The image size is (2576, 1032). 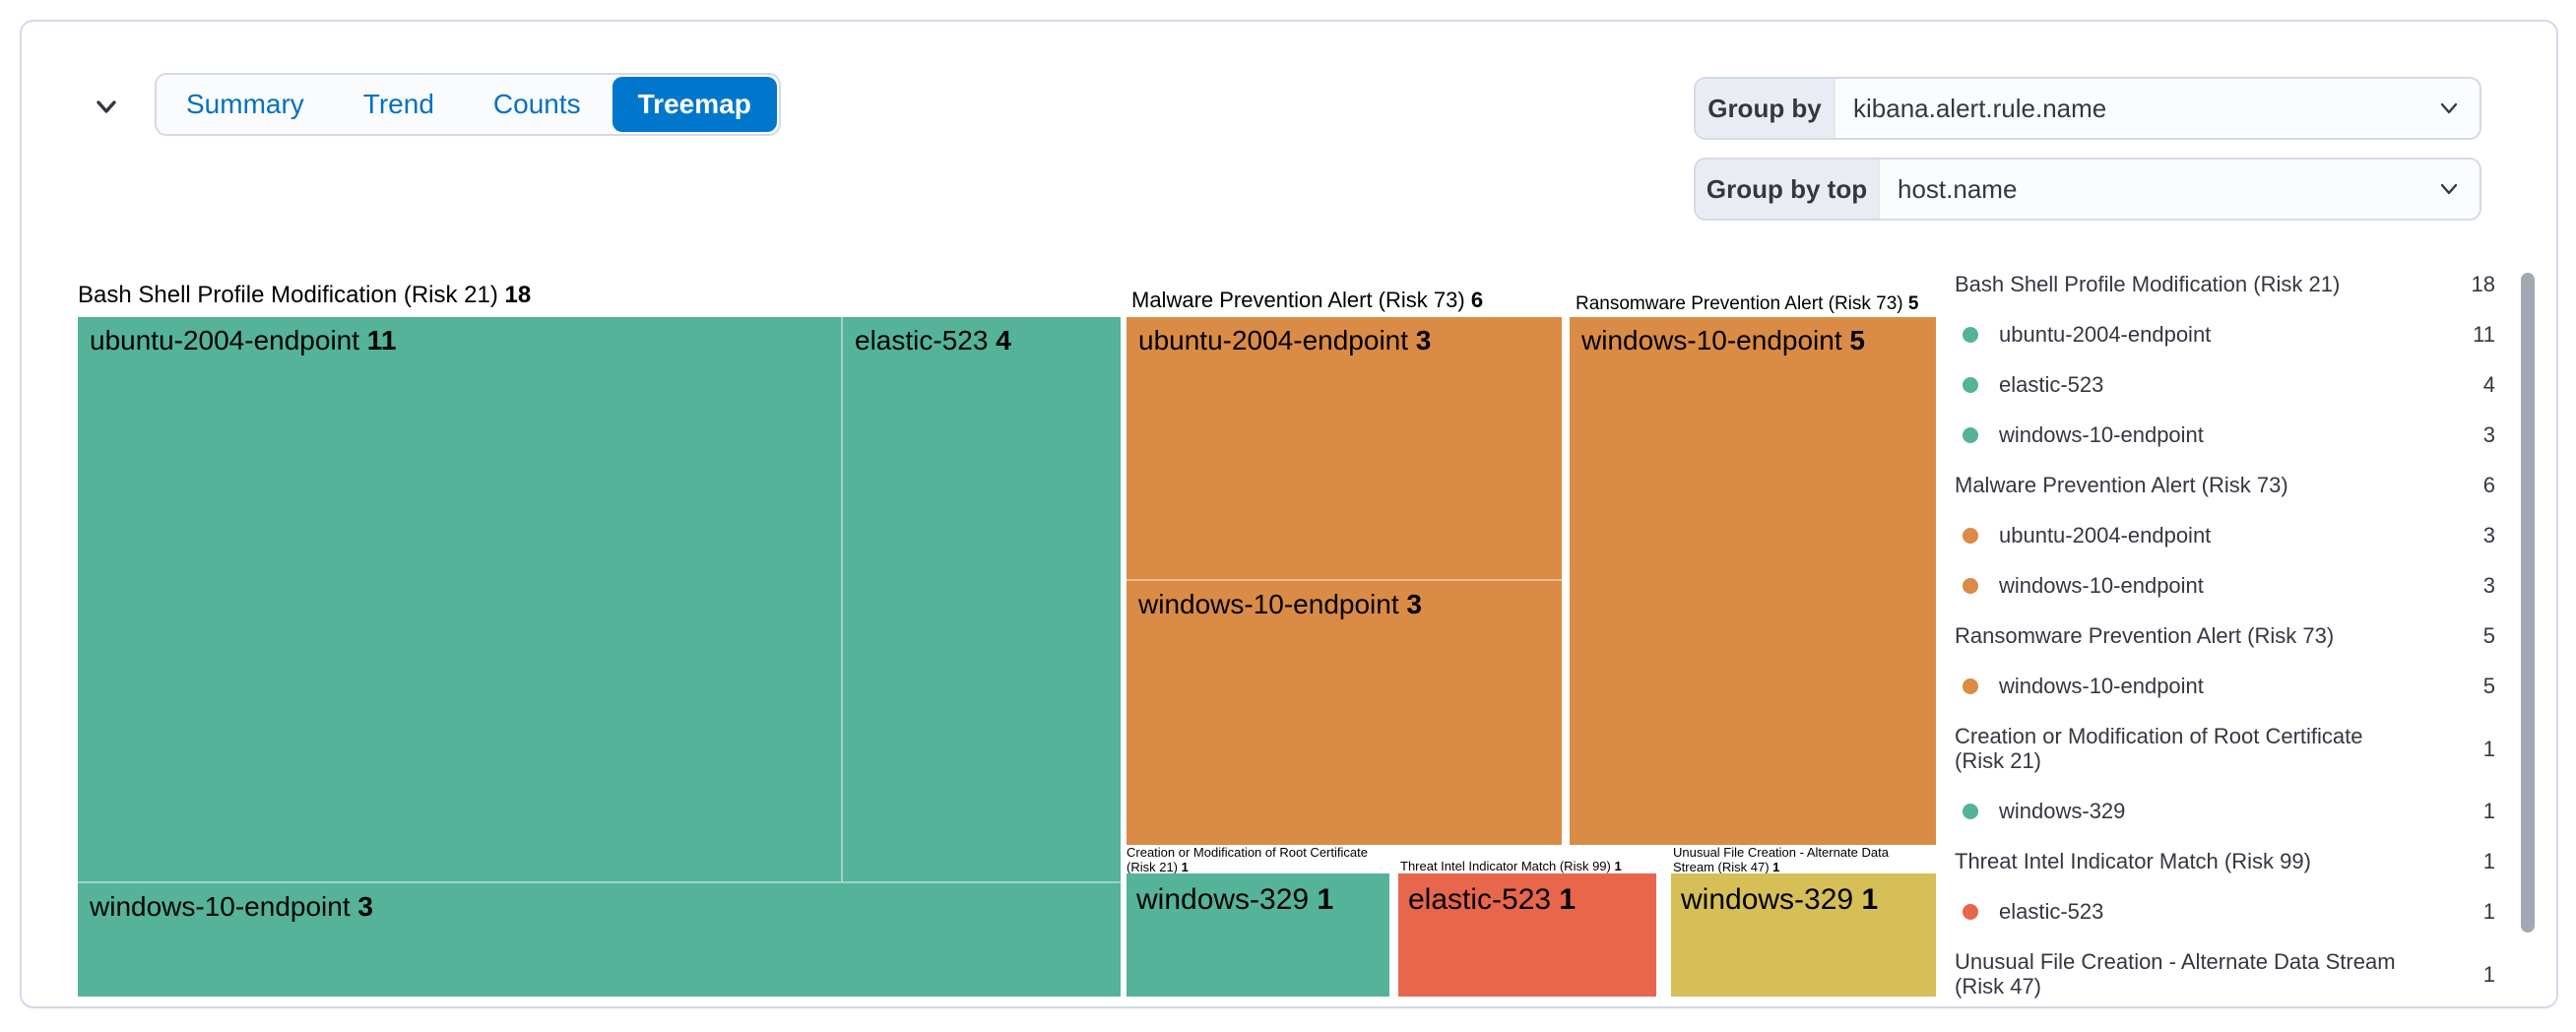 What do you see at coordinates (2488, 384) in the screenshot?
I see `legend-count: 4` at bounding box center [2488, 384].